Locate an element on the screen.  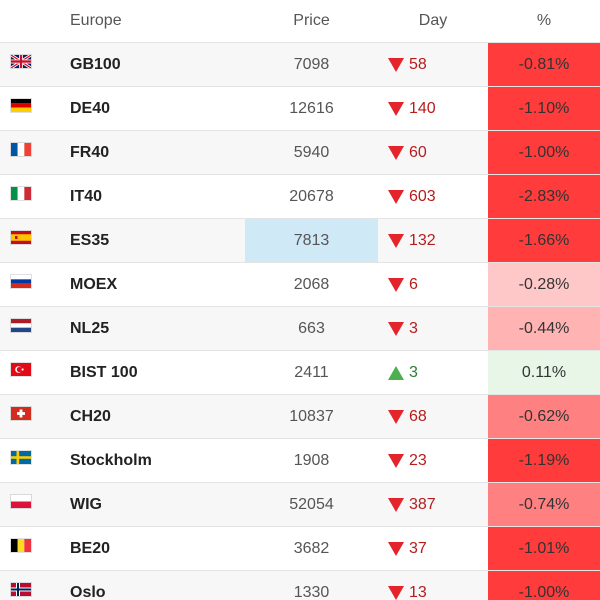
table-row: Stockholm 1908 23 -1.19% is located at coordinates (300, 461).